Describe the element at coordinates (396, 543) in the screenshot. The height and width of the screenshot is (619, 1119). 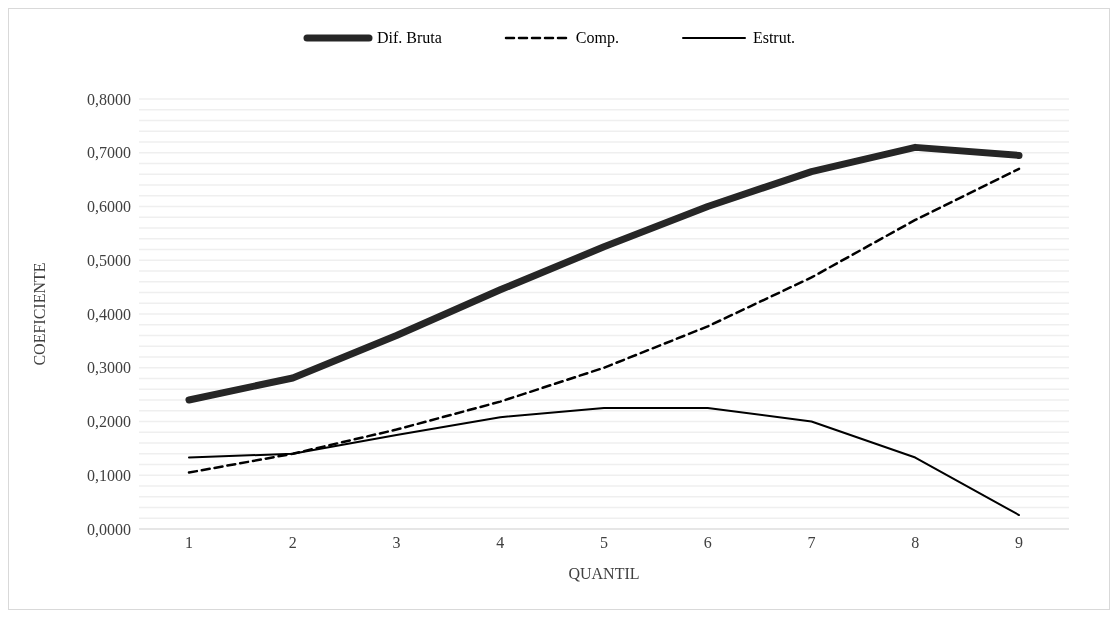
I see `x-tick-label: 3` at that location.